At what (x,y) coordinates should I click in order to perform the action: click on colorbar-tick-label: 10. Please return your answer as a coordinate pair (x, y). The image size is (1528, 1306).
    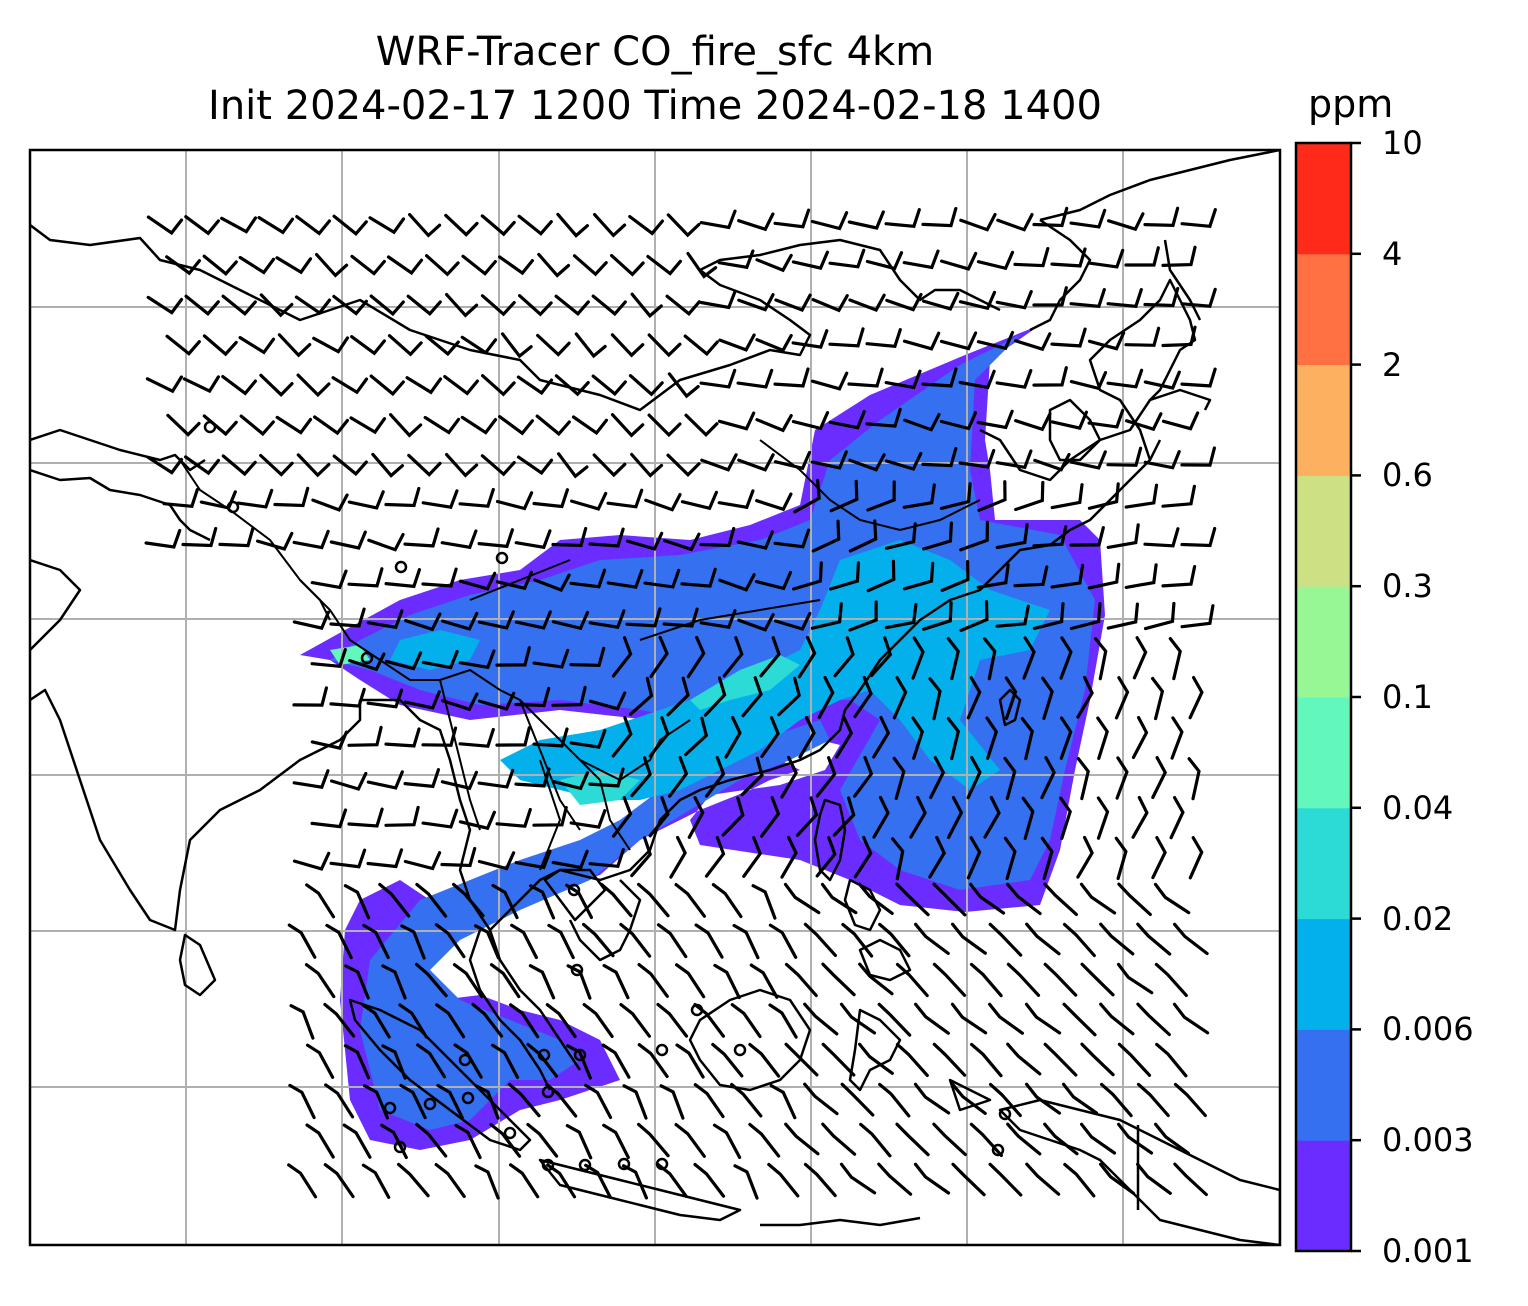
    Looking at the image, I should click on (1402, 143).